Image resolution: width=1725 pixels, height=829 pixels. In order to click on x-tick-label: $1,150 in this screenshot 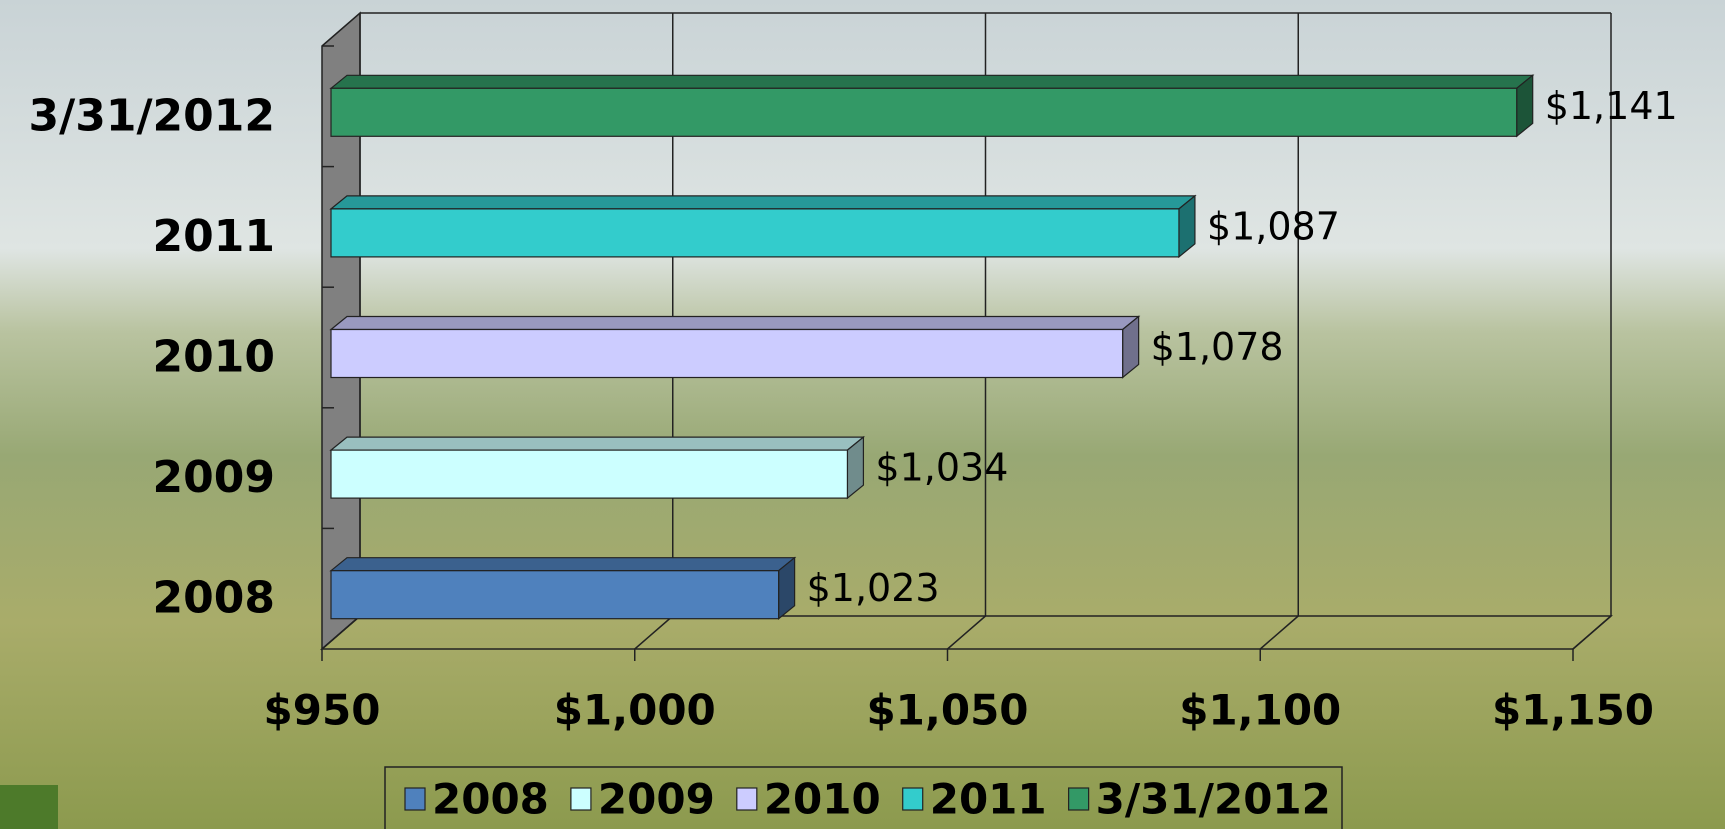, I will do `click(1573, 710)`.